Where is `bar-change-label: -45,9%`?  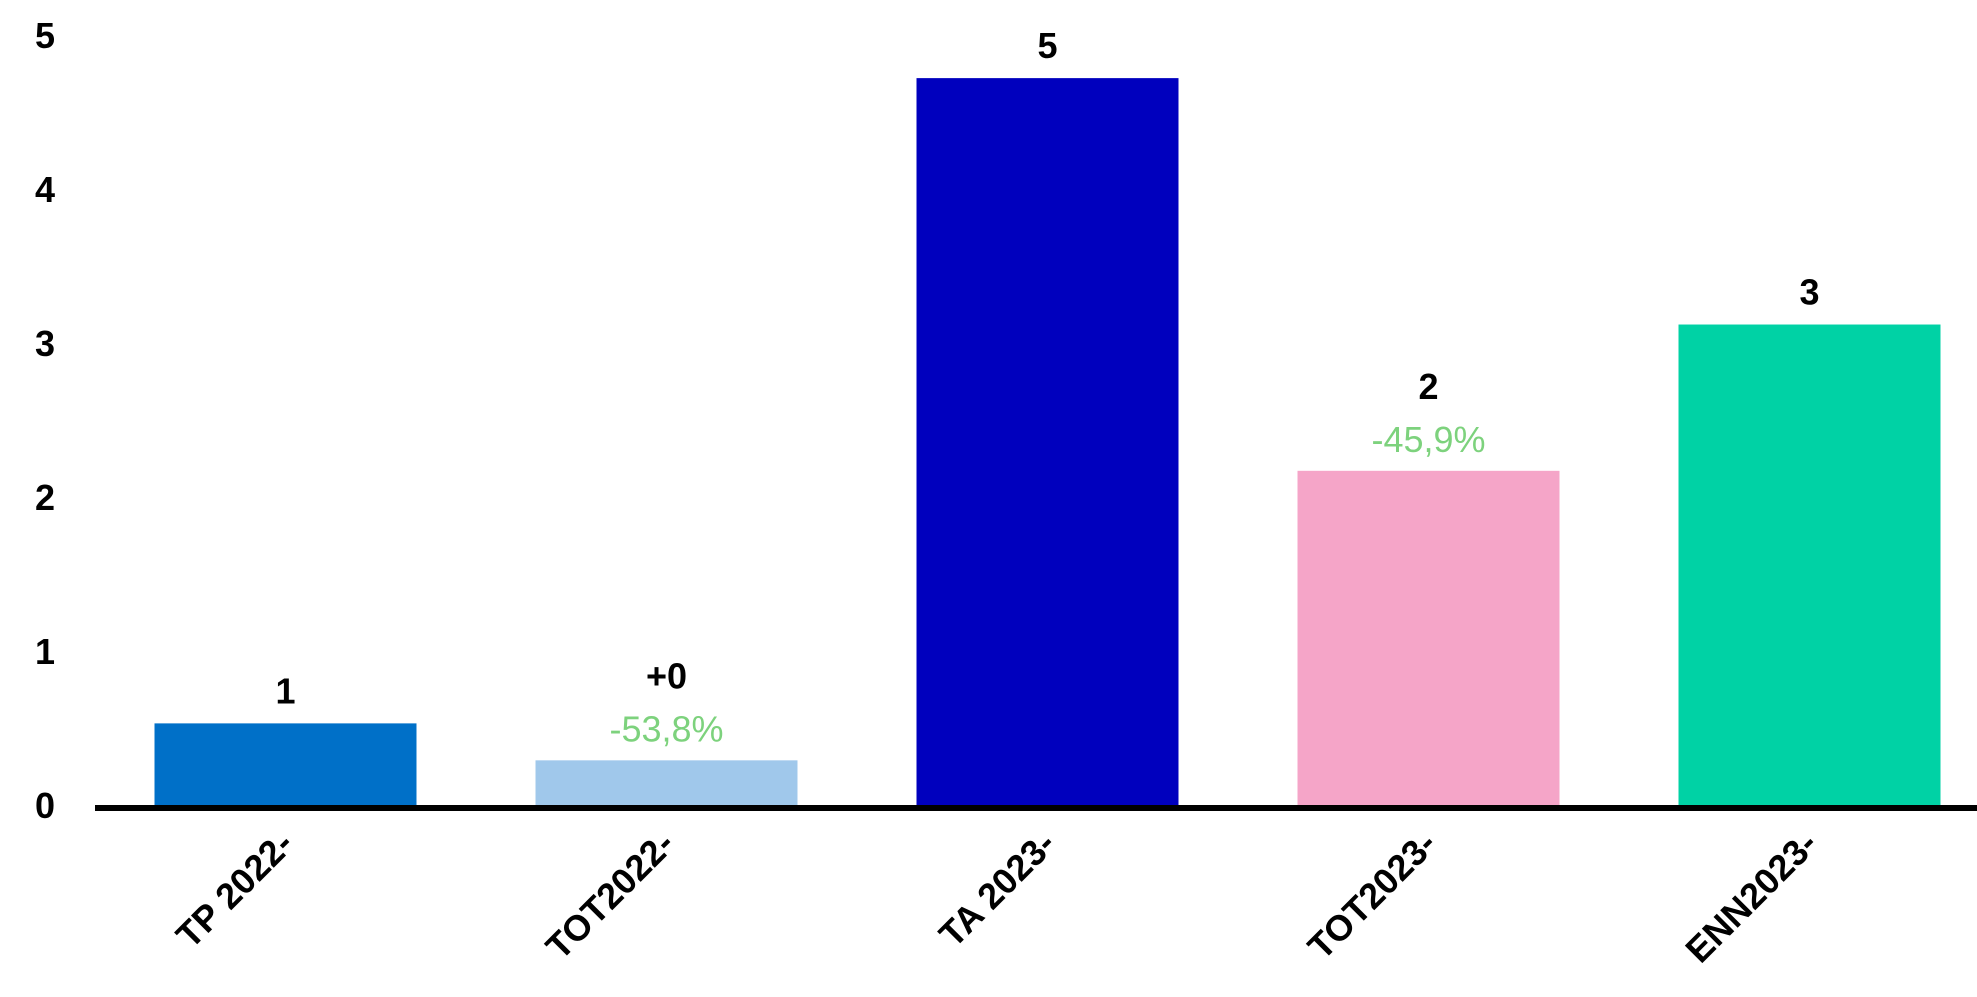
bar-change-label: -45,9% is located at coordinates (1428, 439).